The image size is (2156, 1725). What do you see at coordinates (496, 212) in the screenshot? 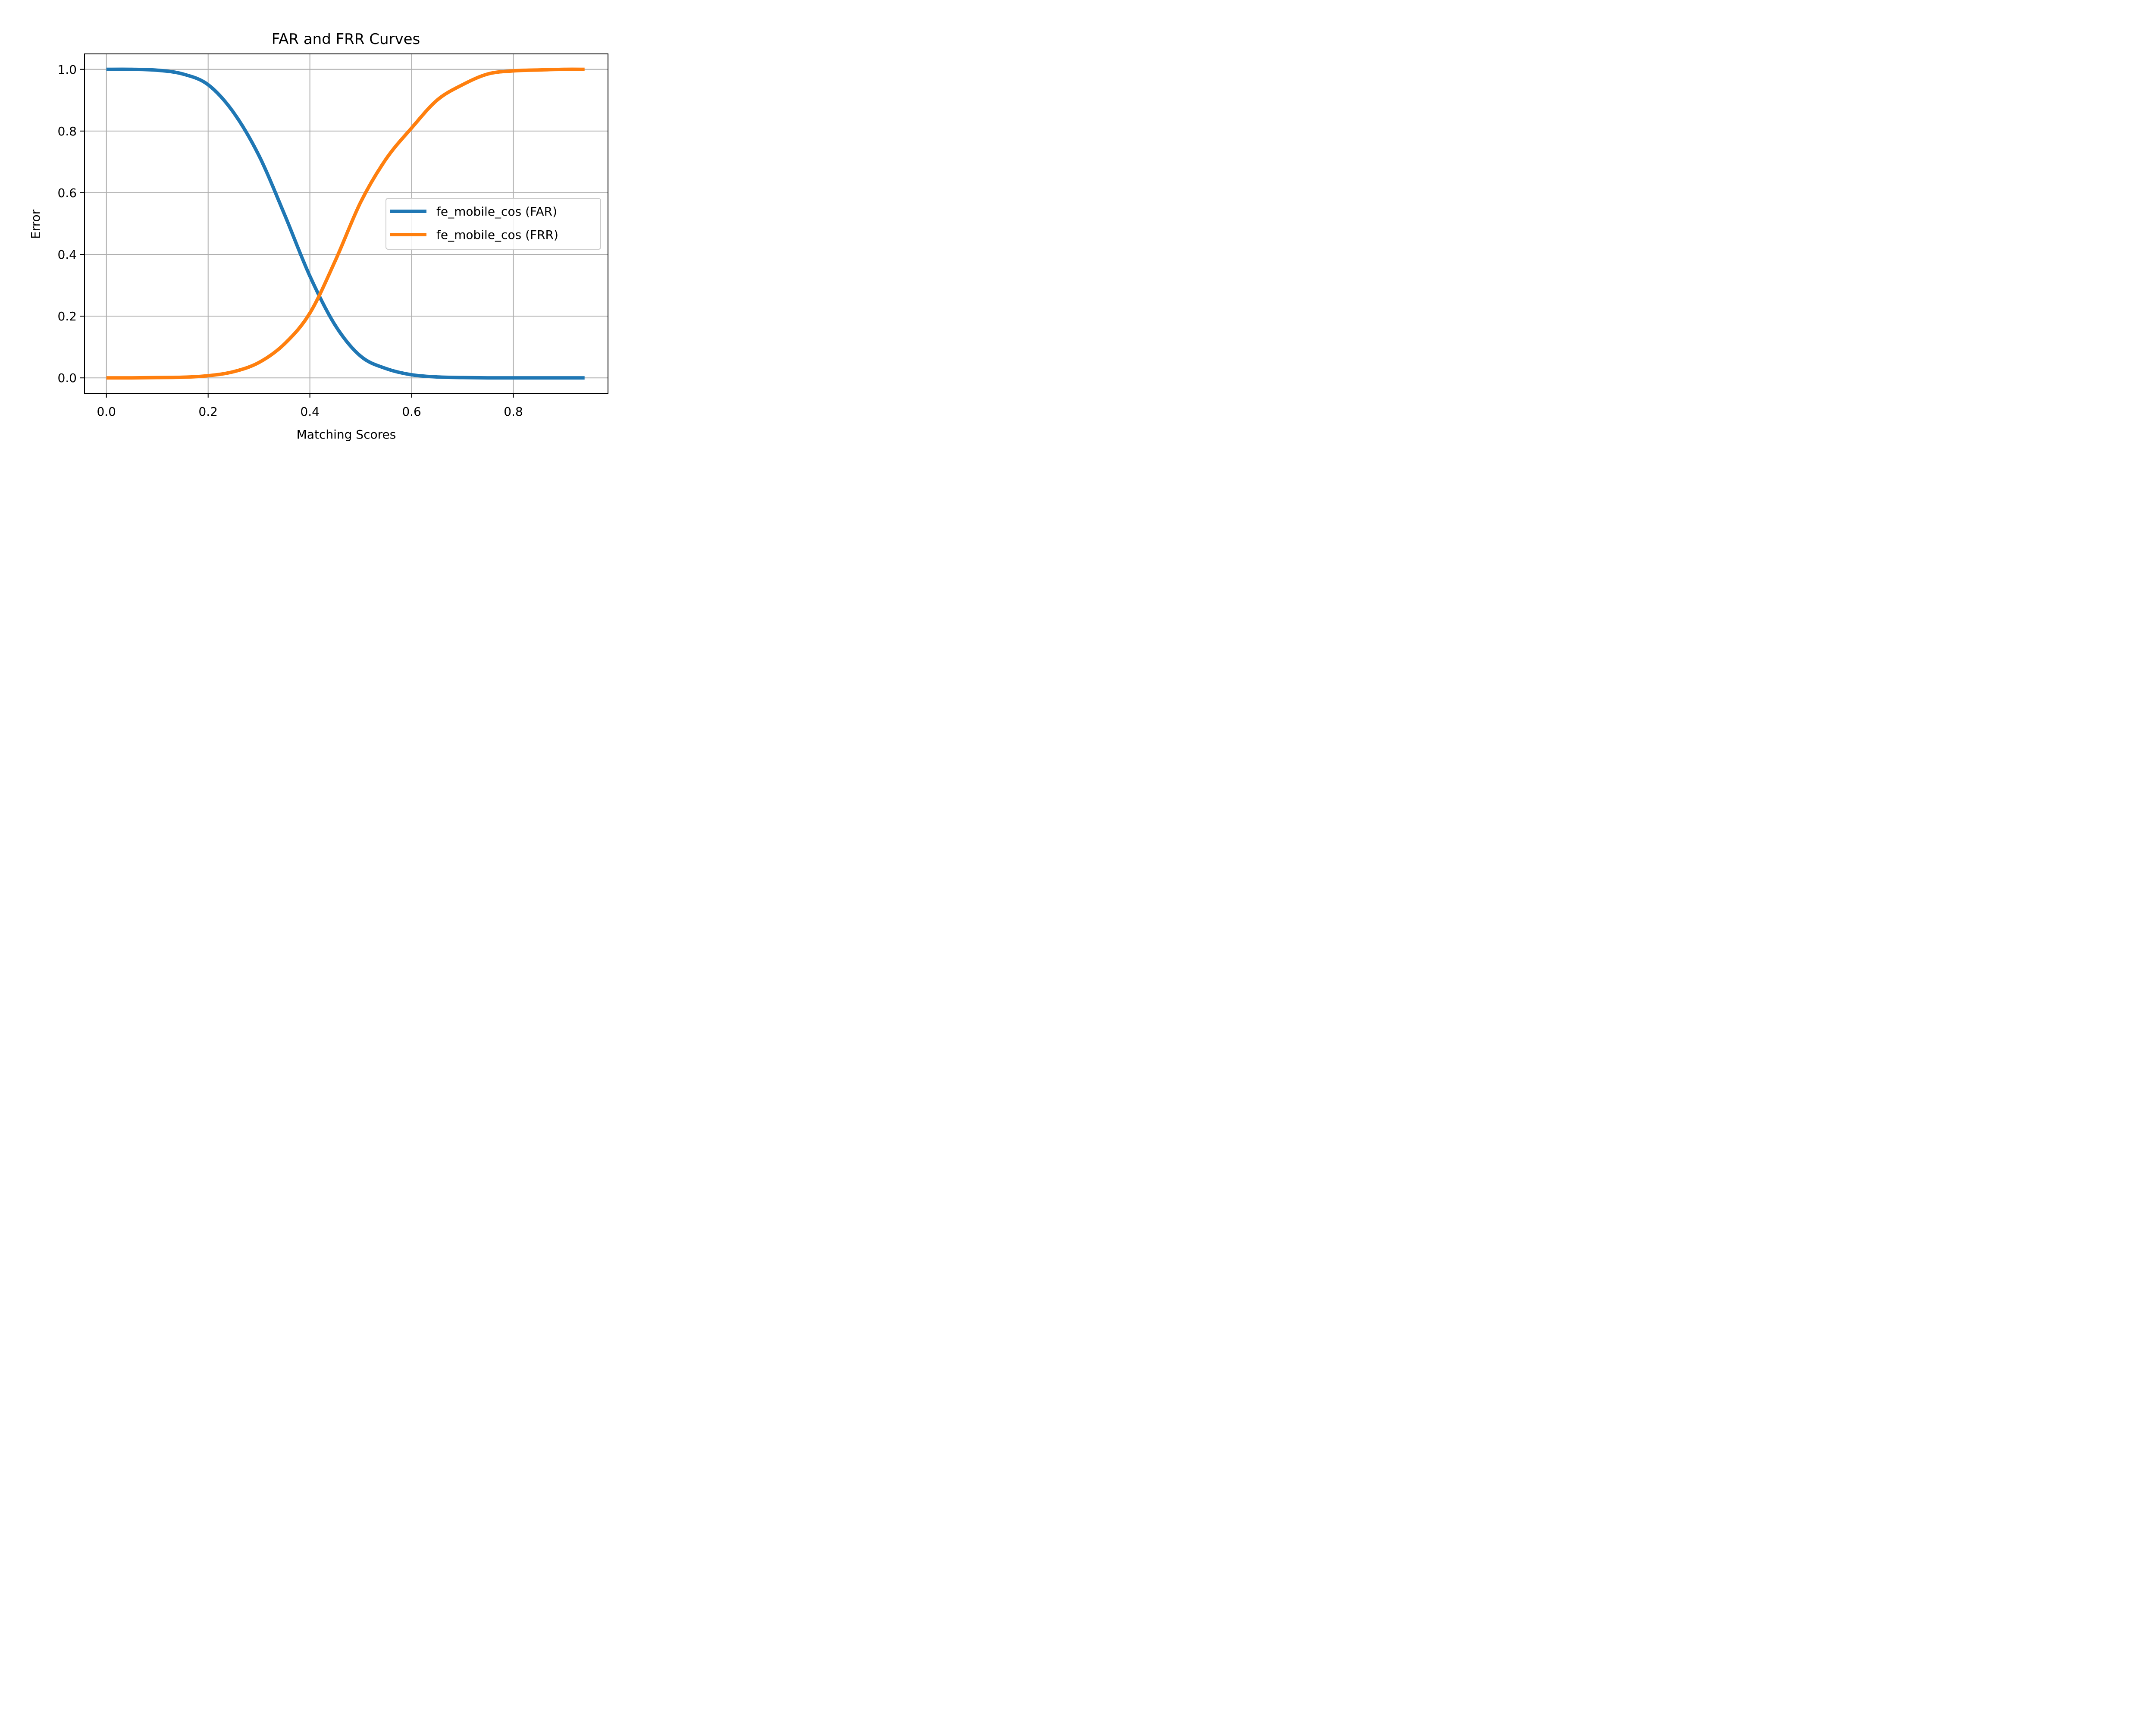
I see `legend-label-far: fe_mobile_cos (FAR)` at bounding box center [496, 212].